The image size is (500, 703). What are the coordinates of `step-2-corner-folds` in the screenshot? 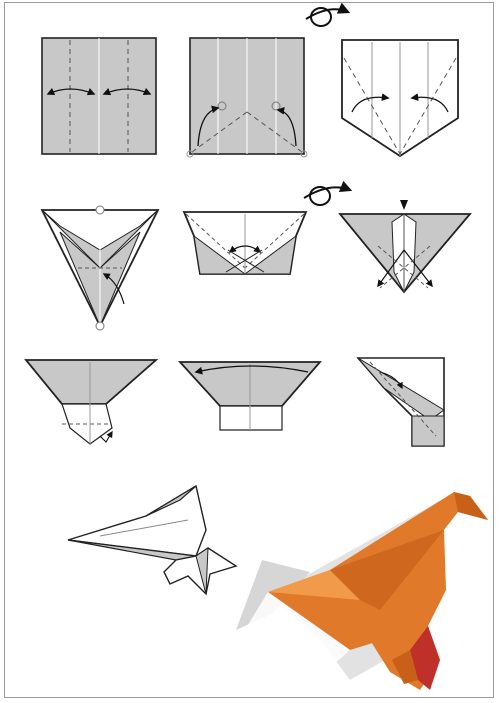 It's located at (247, 97).